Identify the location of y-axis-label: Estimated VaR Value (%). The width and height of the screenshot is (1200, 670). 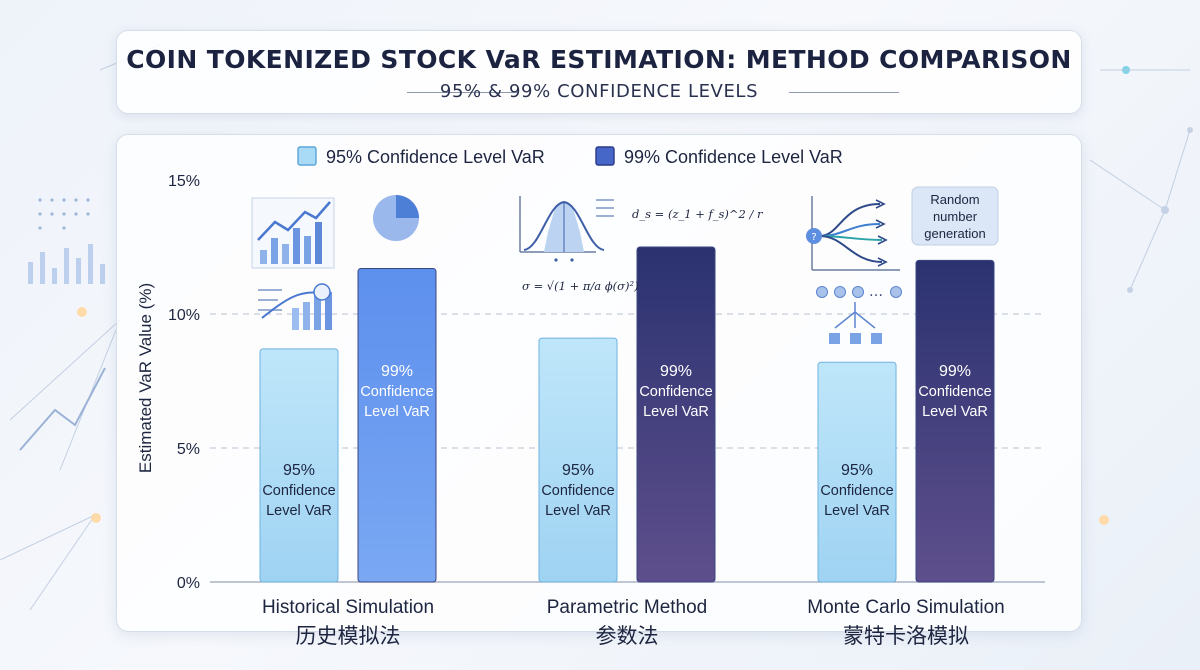
(145, 378).